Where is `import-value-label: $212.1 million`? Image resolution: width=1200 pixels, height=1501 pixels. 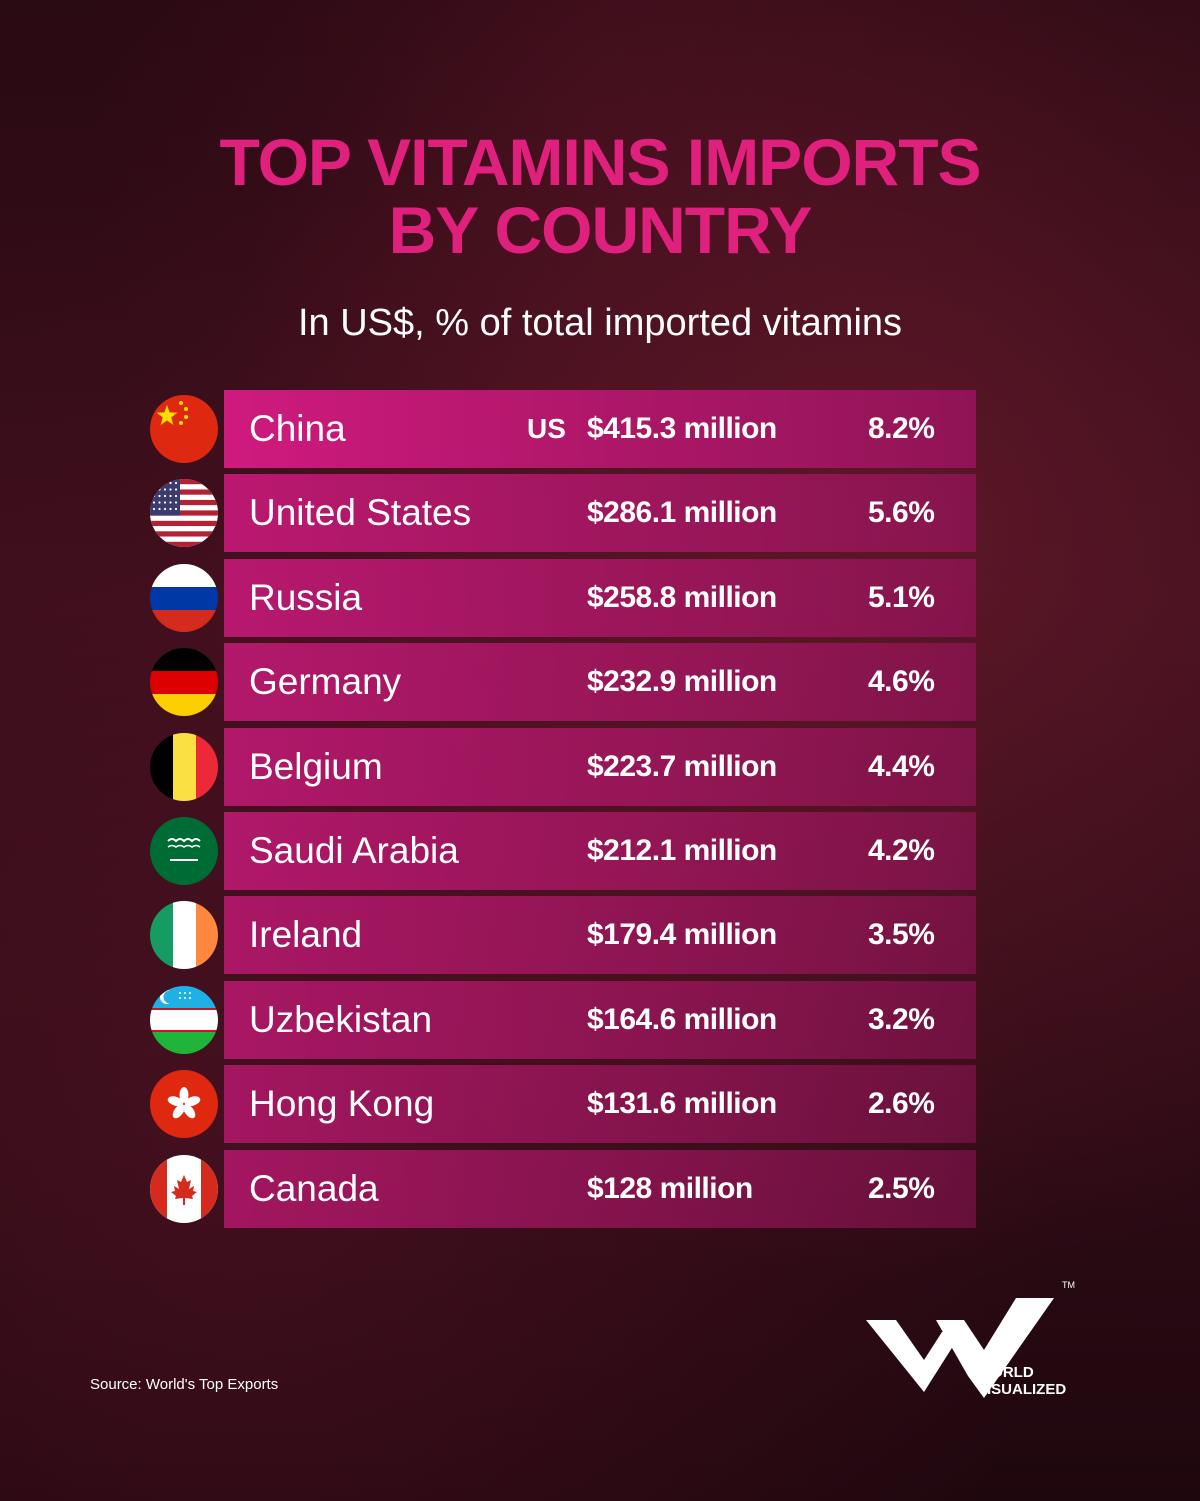
import-value-label: $212.1 million is located at coordinates (682, 850).